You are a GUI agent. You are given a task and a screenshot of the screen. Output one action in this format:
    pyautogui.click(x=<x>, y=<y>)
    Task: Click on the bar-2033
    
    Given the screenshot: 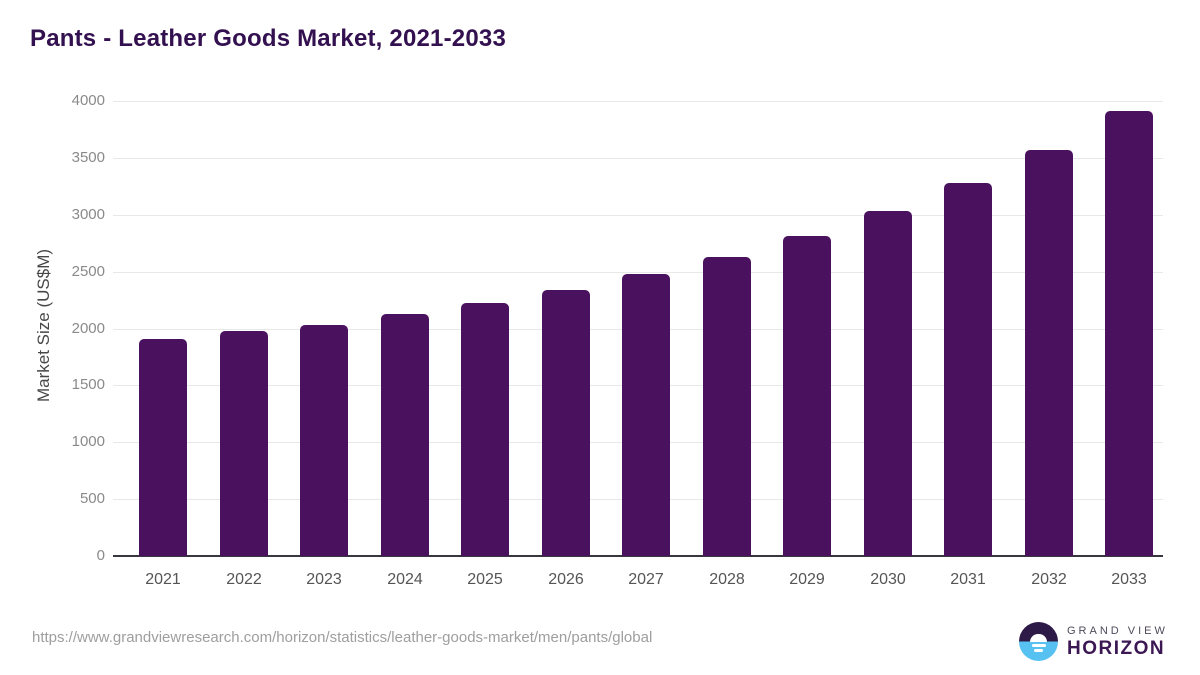 What is the action you would take?
    pyautogui.click(x=1129, y=333)
    